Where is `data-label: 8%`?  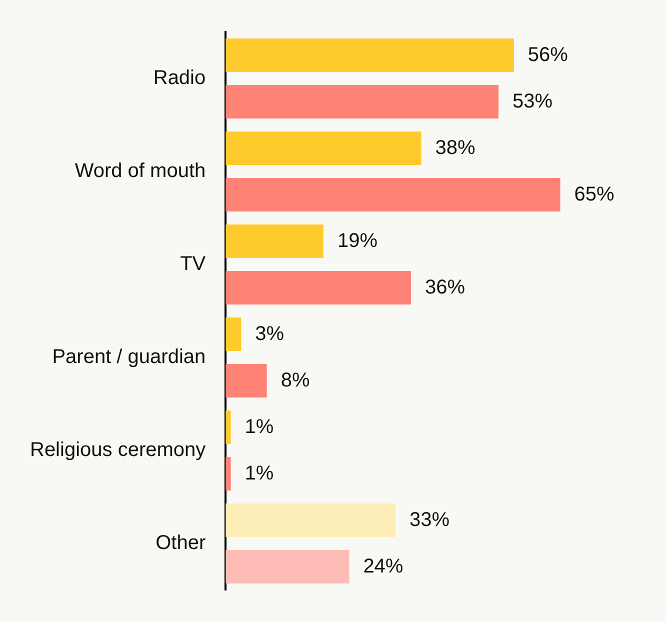
data-label: 8% is located at coordinates (295, 380).